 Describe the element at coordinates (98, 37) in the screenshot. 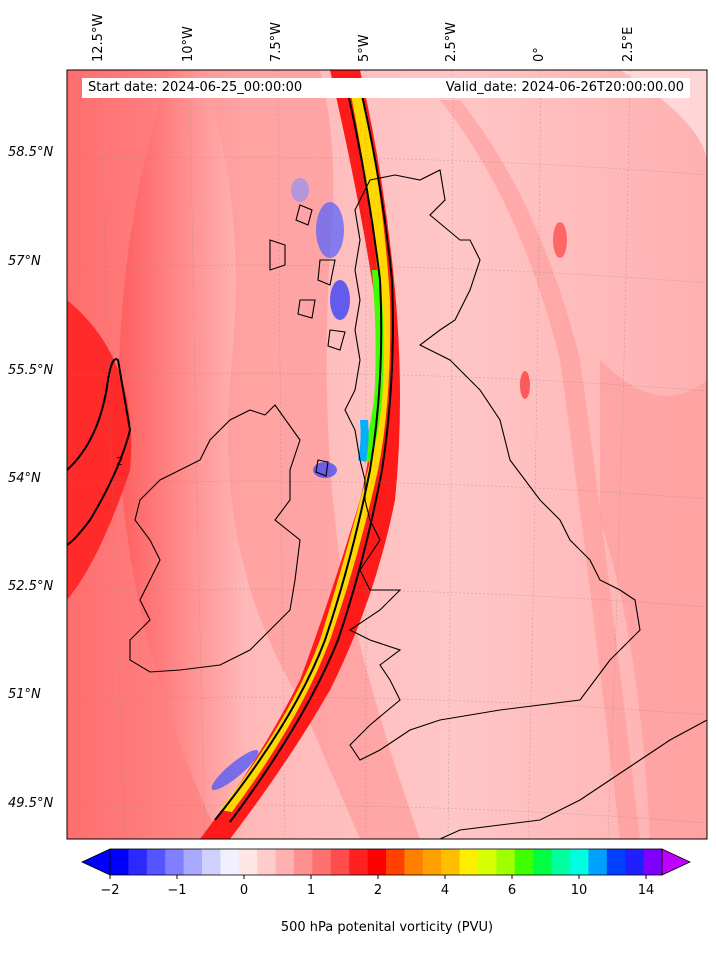

I see `longitude-label: 12.5°W` at that location.